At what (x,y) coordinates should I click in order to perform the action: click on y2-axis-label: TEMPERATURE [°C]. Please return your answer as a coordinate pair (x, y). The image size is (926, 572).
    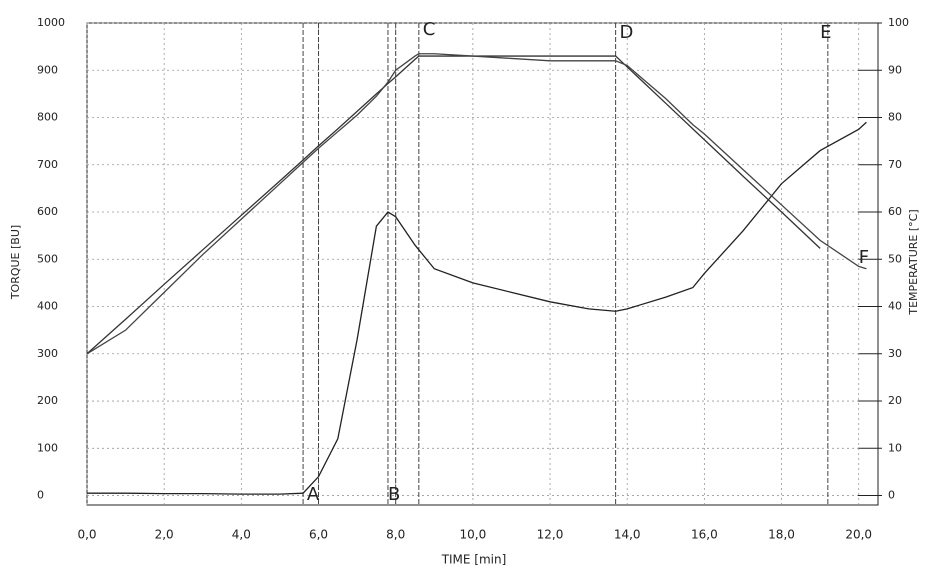
    Looking at the image, I should click on (913, 262).